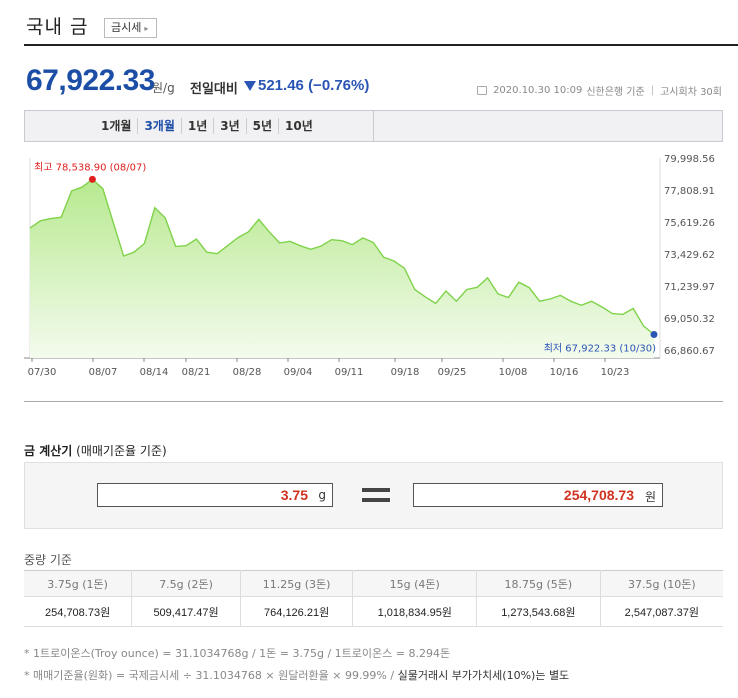 The width and height of the screenshot is (738, 698). I want to click on vat-note: 실물거래시 부가가치세(10%)는 별도, so click(483, 675).